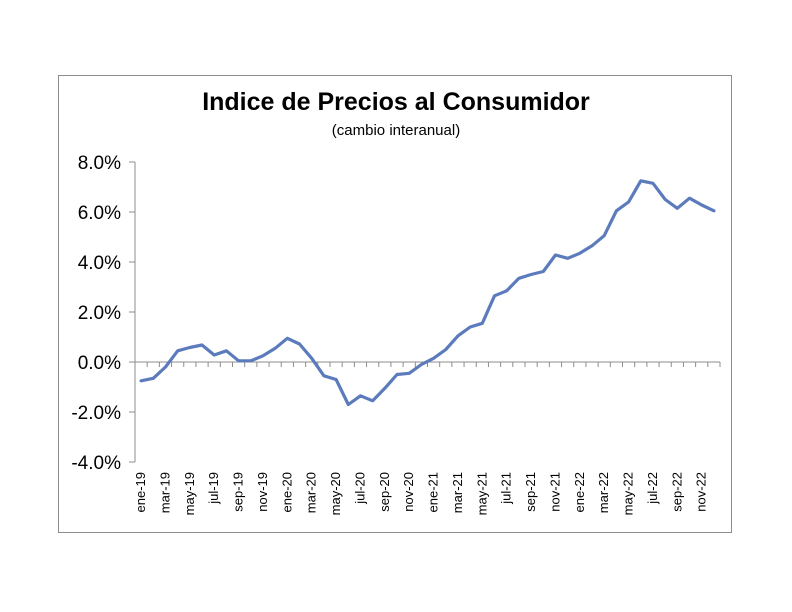  What do you see at coordinates (530, 492) in the screenshot?
I see `x-tick-label: sep-21` at bounding box center [530, 492].